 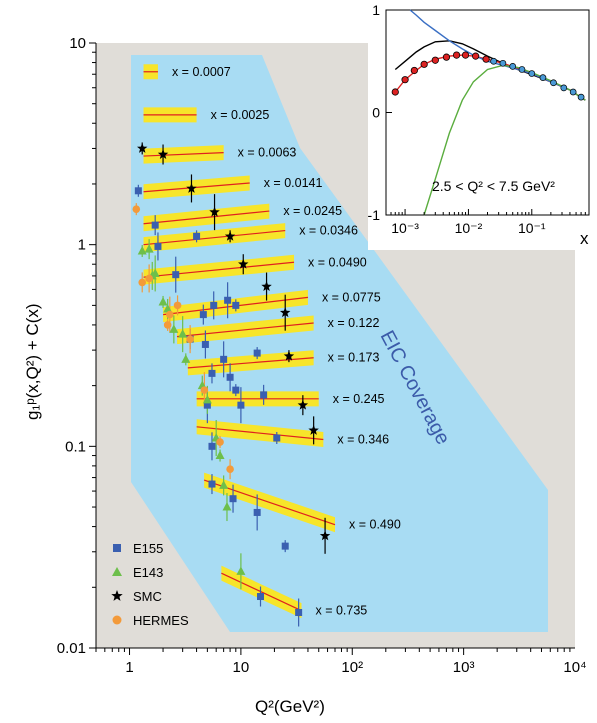 I want to click on x-tick-label-4: 10⁴, so click(x=574, y=667).